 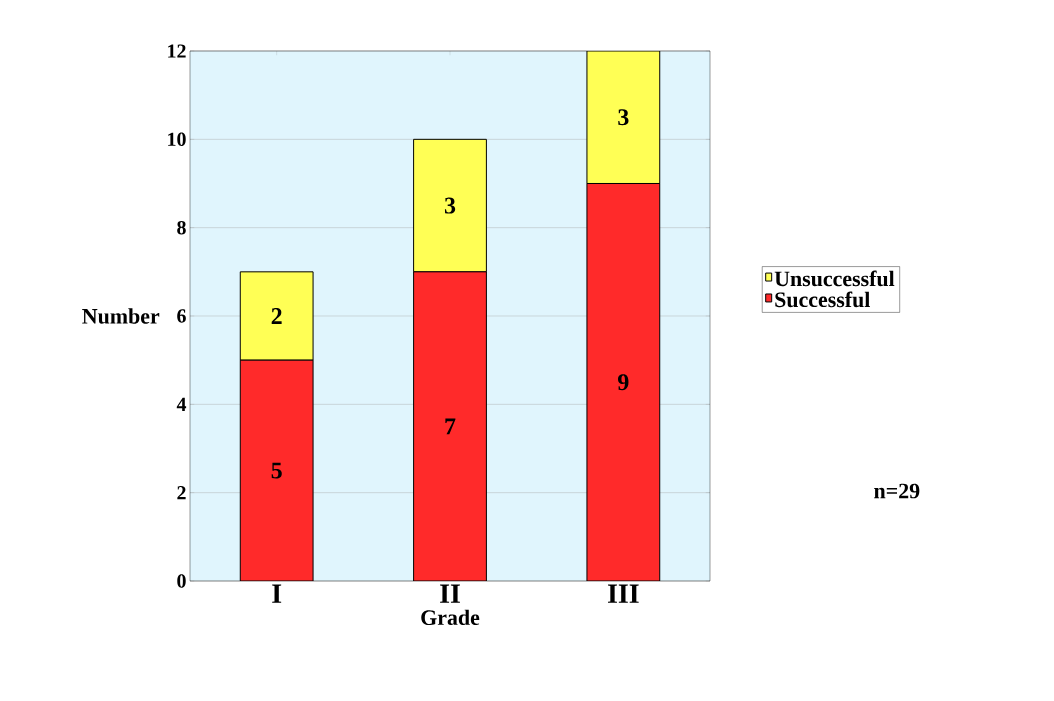 I want to click on data-label: 5, so click(x=276, y=470).